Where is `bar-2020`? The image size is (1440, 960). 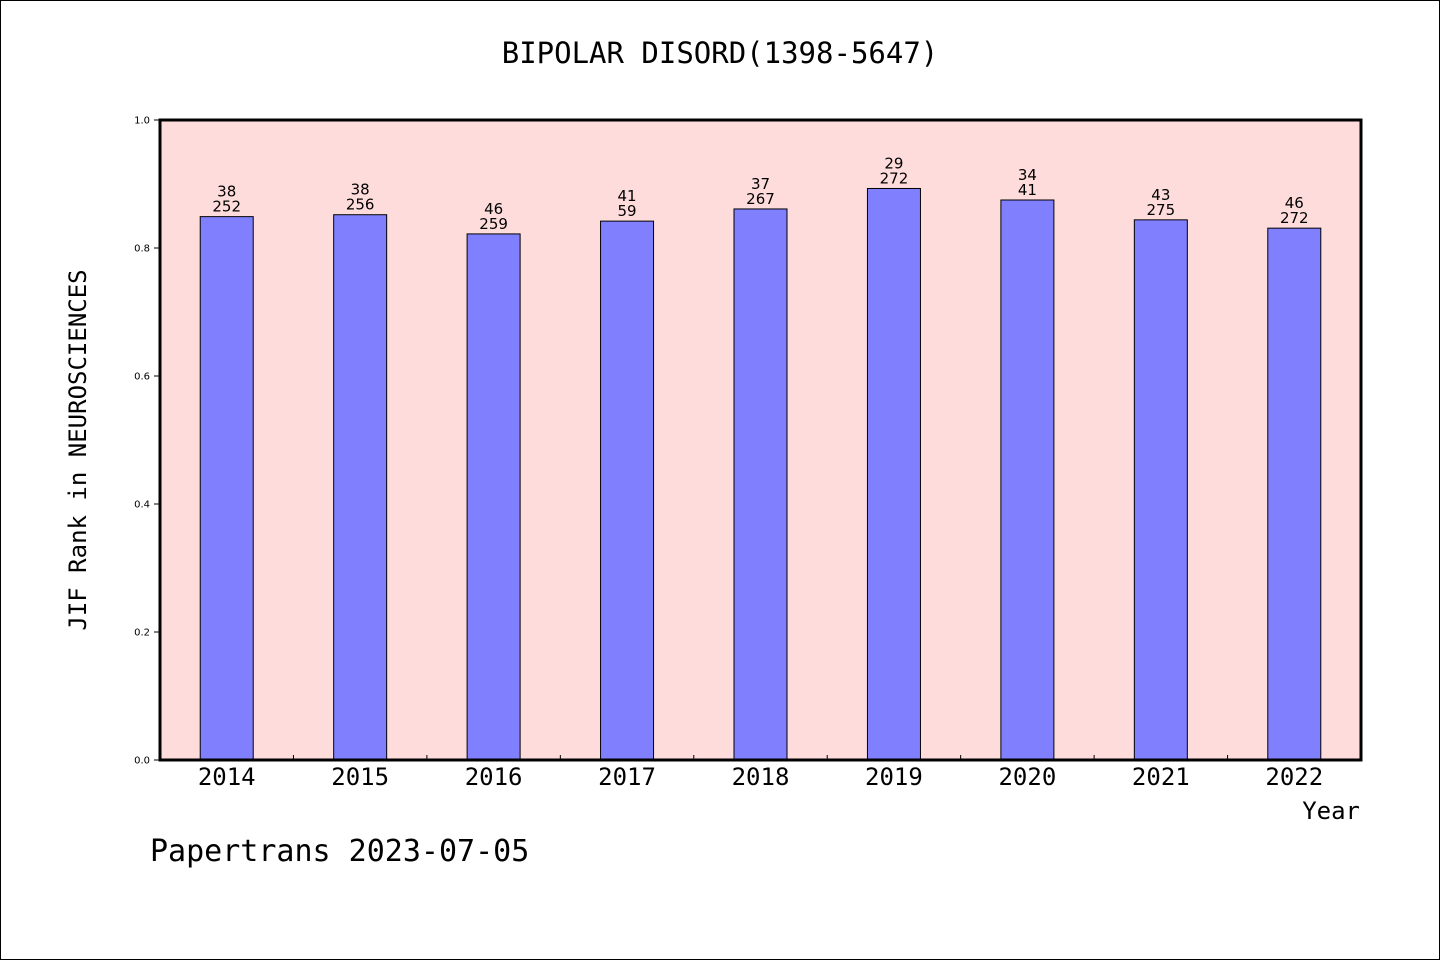
bar-2020 is located at coordinates (1027, 480).